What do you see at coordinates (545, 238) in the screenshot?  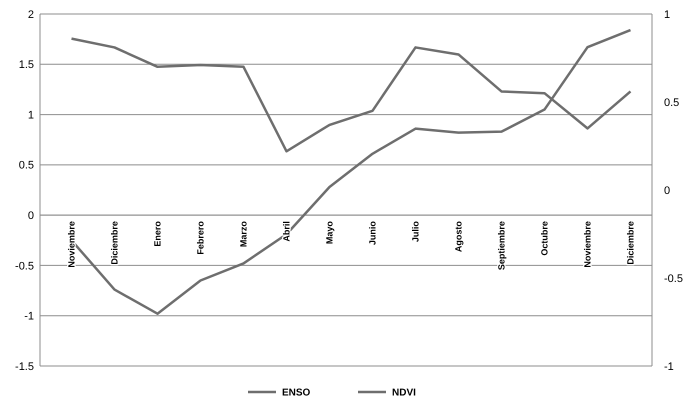 I see `x-tick-label: Octubre` at bounding box center [545, 238].